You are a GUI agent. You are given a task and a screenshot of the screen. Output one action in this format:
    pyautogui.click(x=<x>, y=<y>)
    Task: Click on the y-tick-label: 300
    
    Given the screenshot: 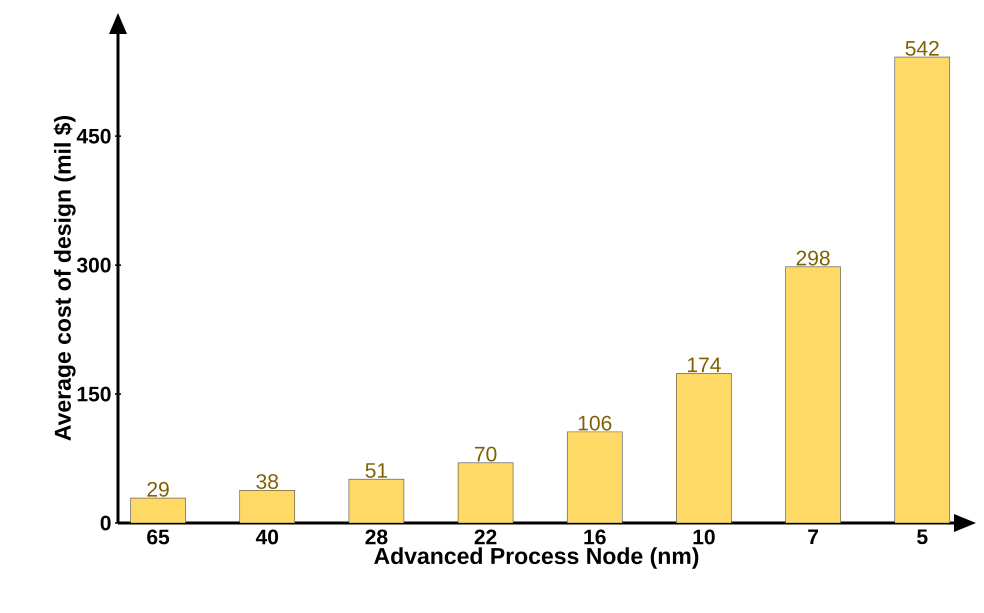 What is the action you would take?
    pyautogui.click(x=93, y=265)
    